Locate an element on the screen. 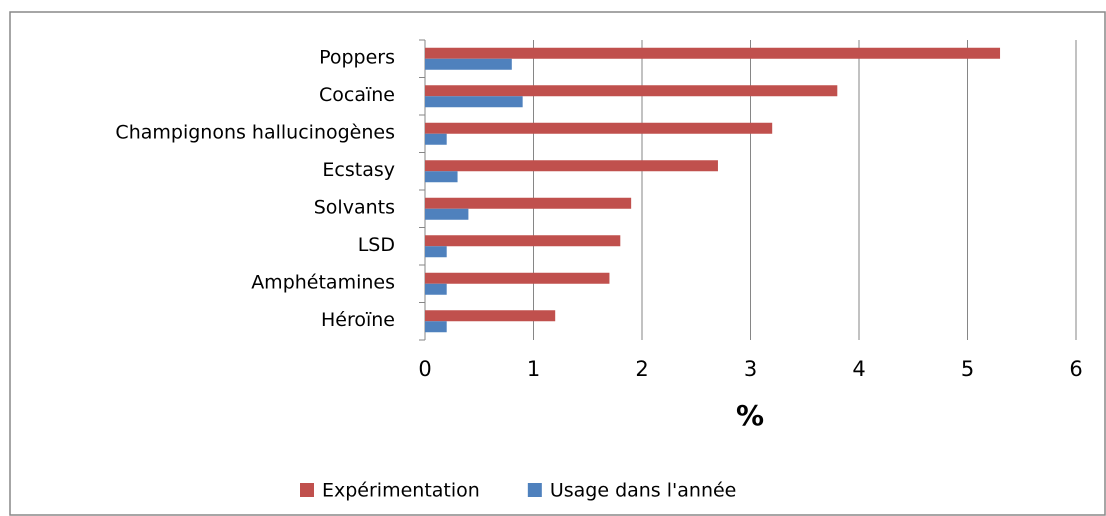  x-tick-label: 4 is located at coordinates (858, 369).